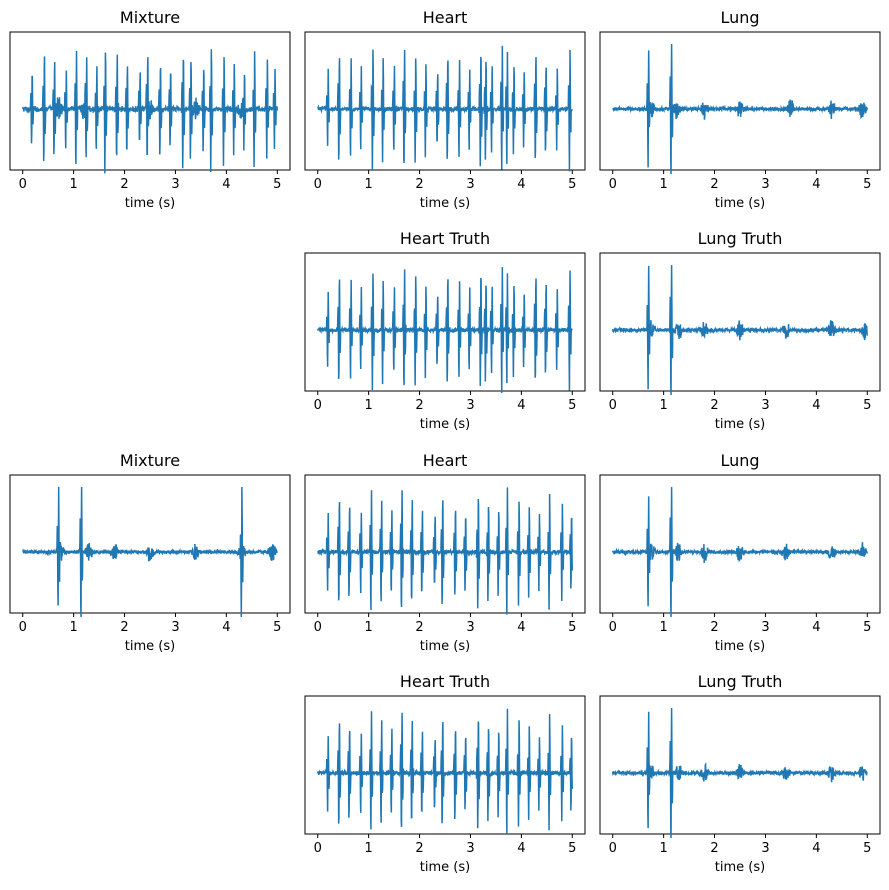 Image resolution: width=889 pixels, height=890 pixels. I want to click on panel-10: Lung Truth 0 1 2 3 4 5 time (s), so click(740, 773).